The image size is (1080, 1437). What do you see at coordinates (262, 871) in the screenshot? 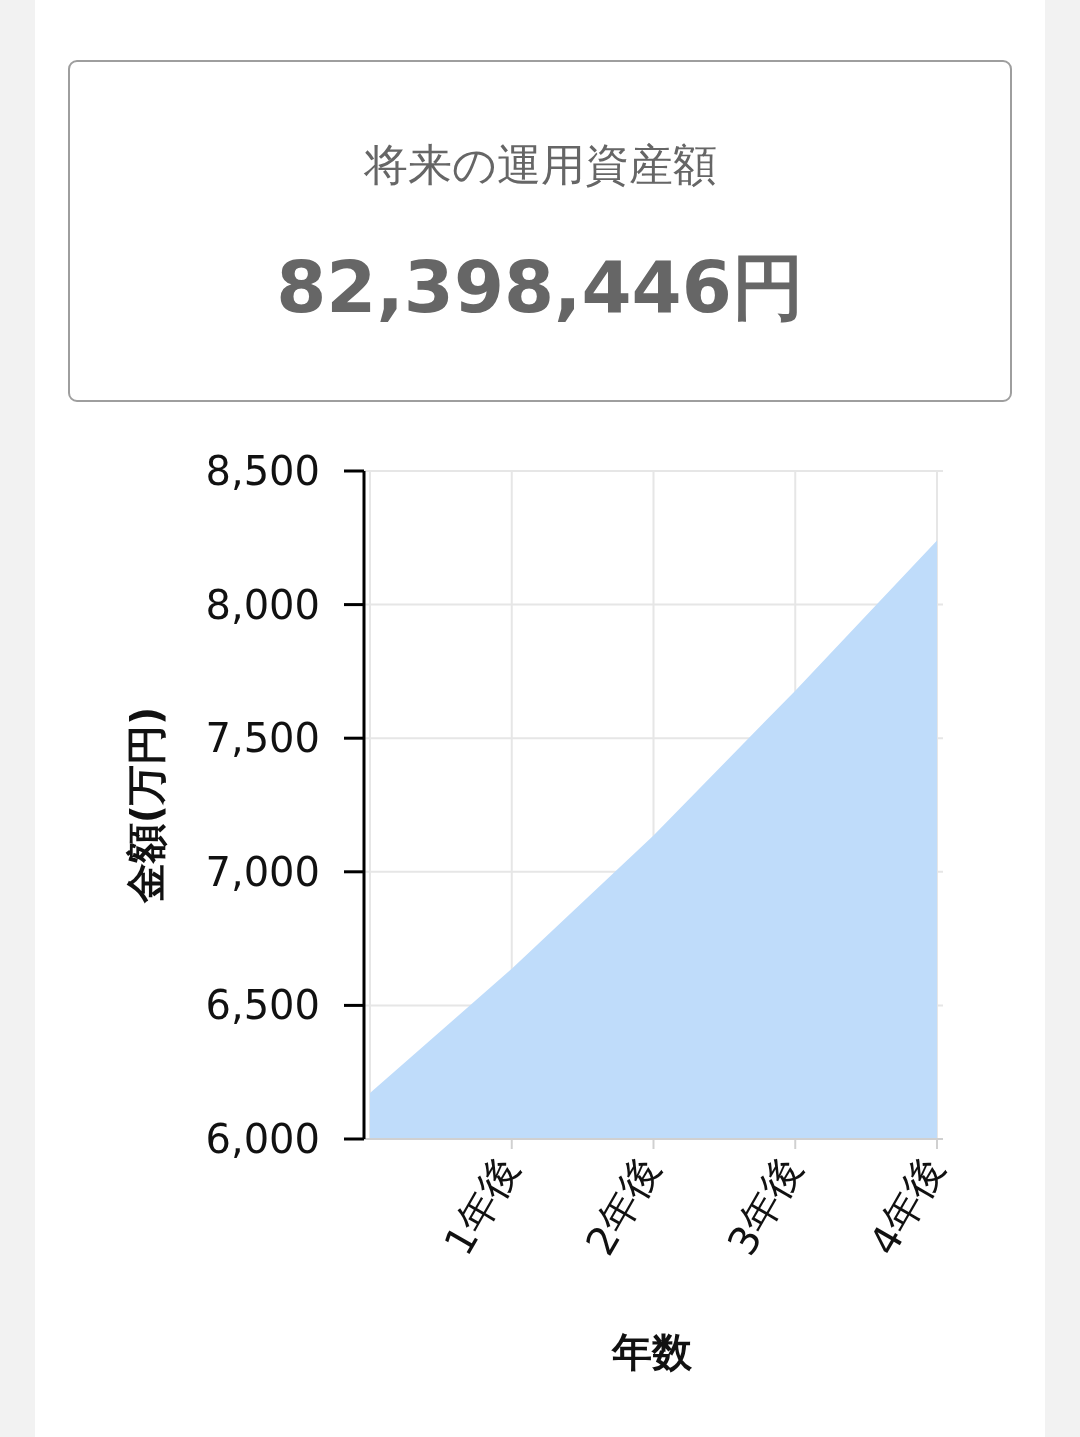
I see `y-tick-label: 7,000` at bounding box center [262, 871].